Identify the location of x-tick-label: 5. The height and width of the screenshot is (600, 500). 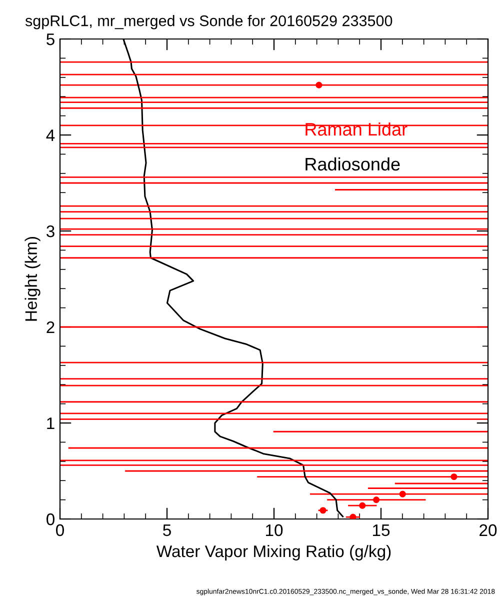
(167, 530).